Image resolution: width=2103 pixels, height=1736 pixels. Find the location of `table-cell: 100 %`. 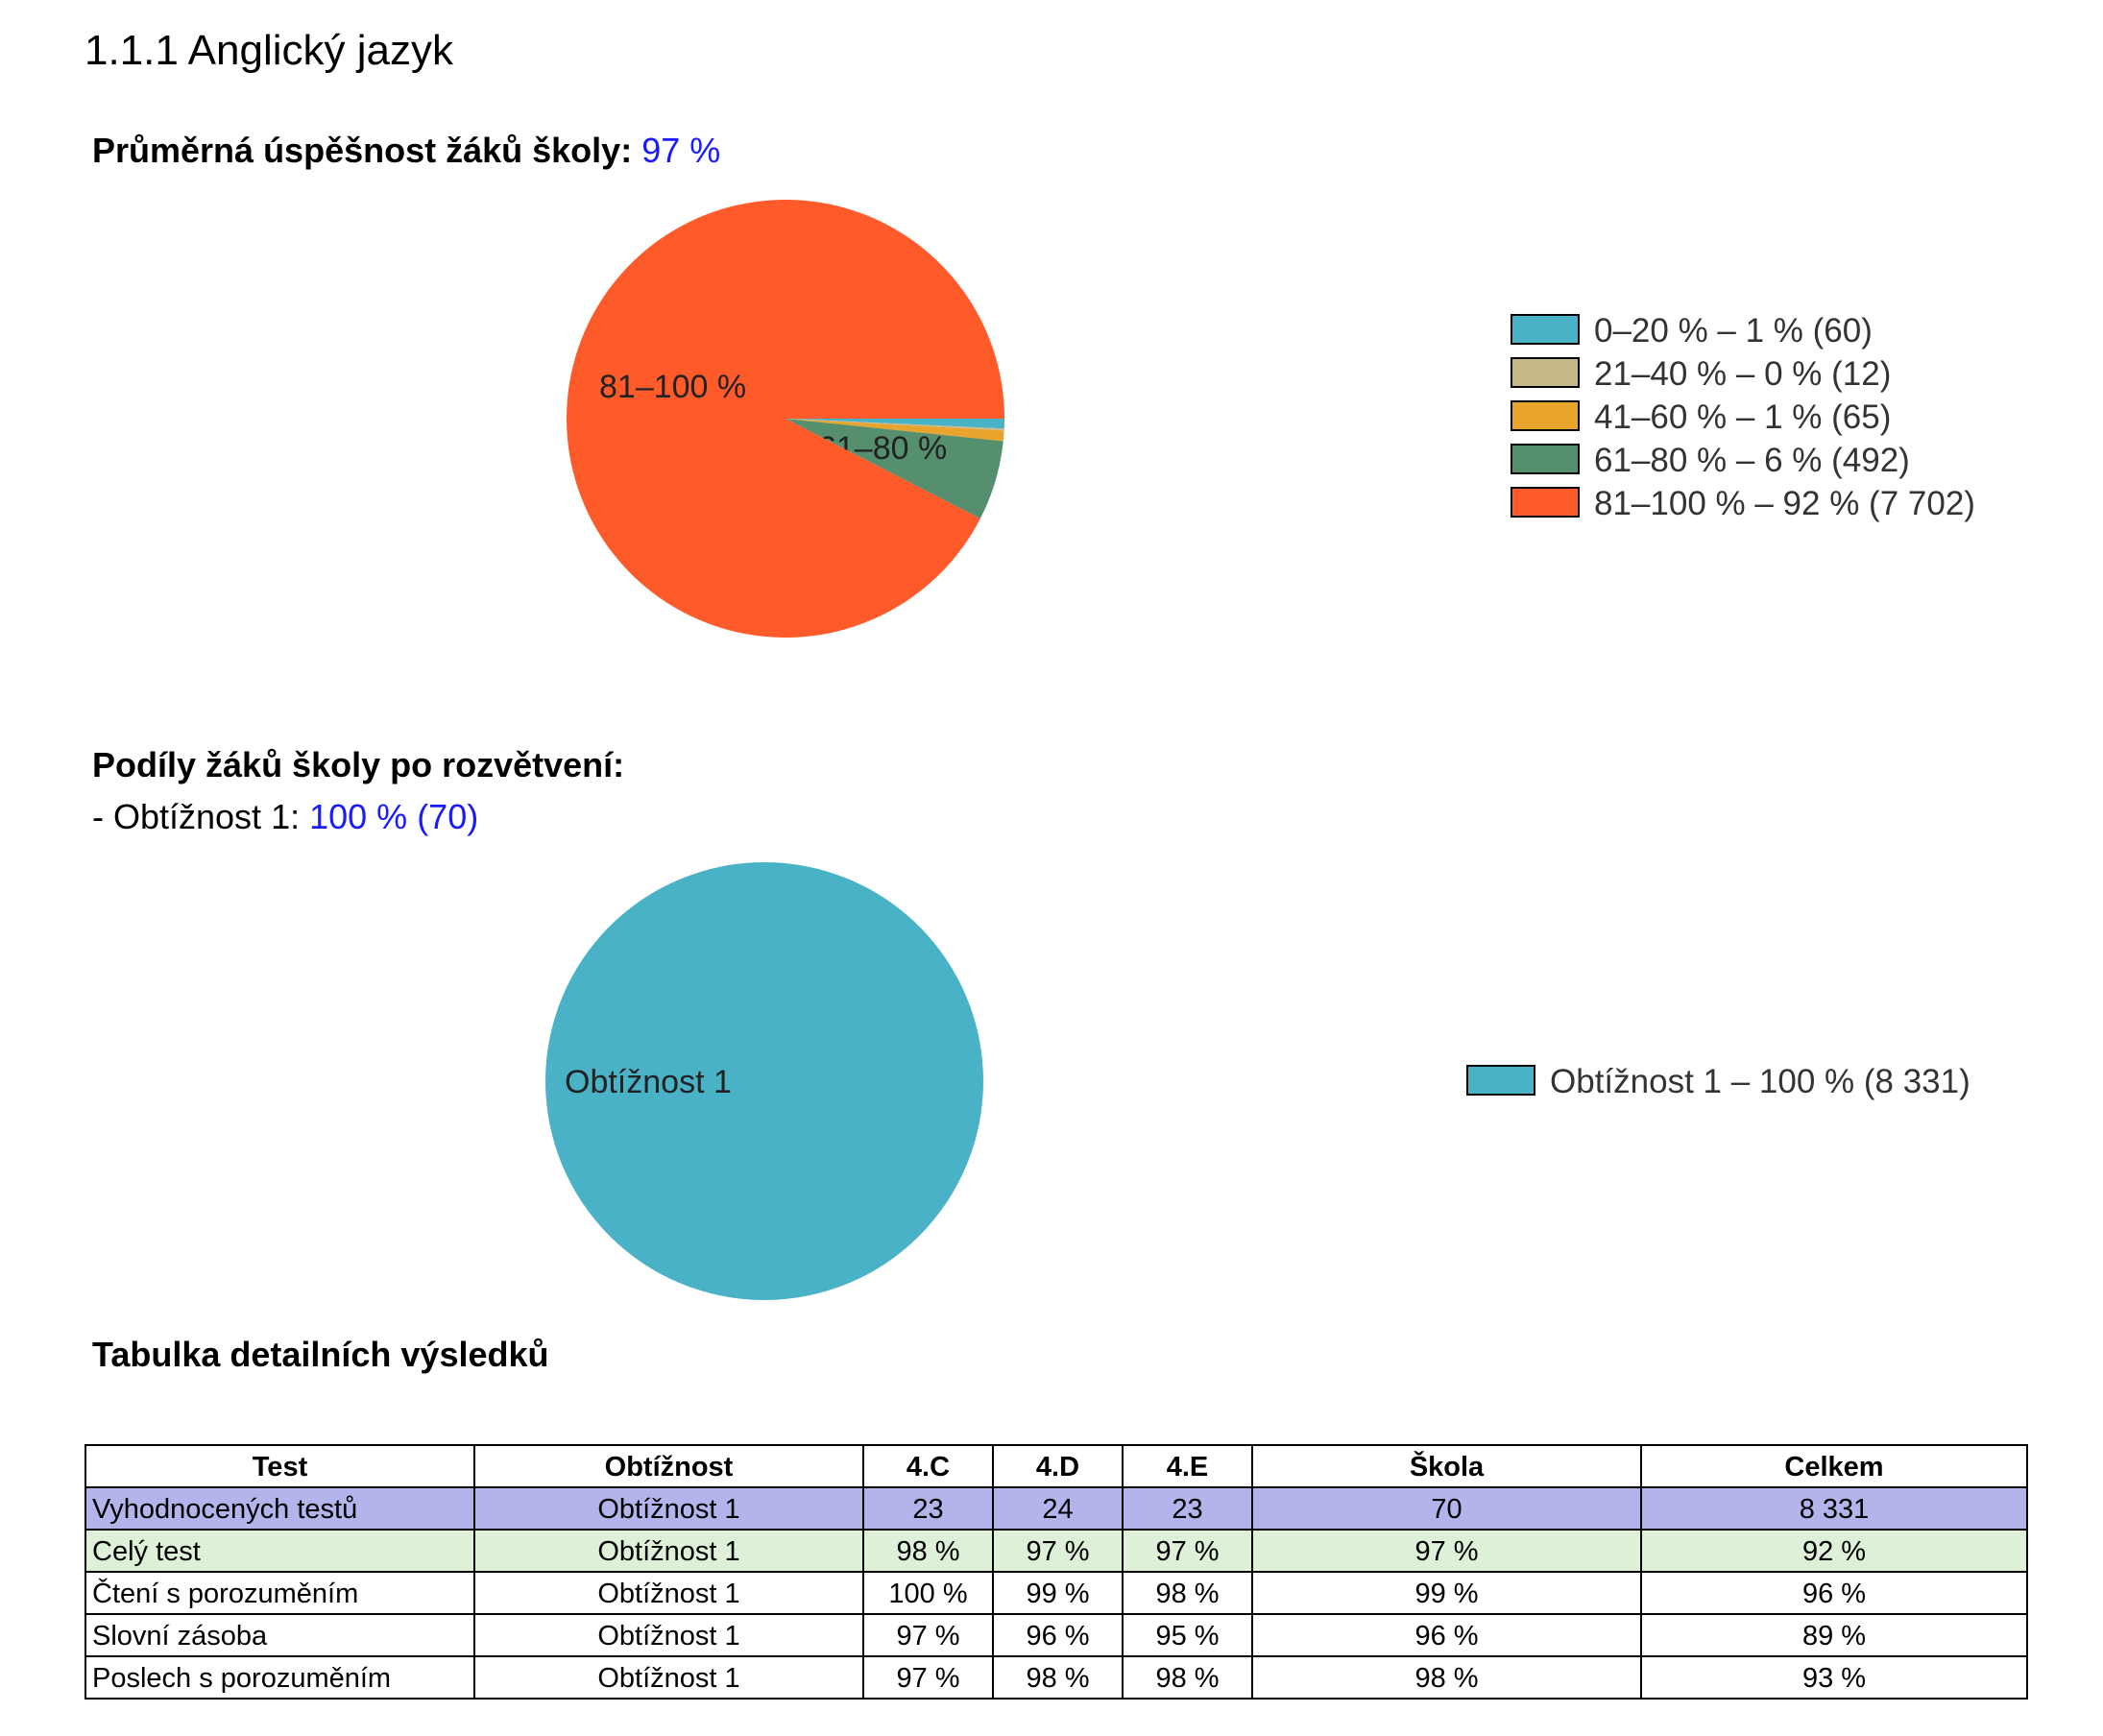

table-cell: 100 % is located at coordinates (928, 1593).